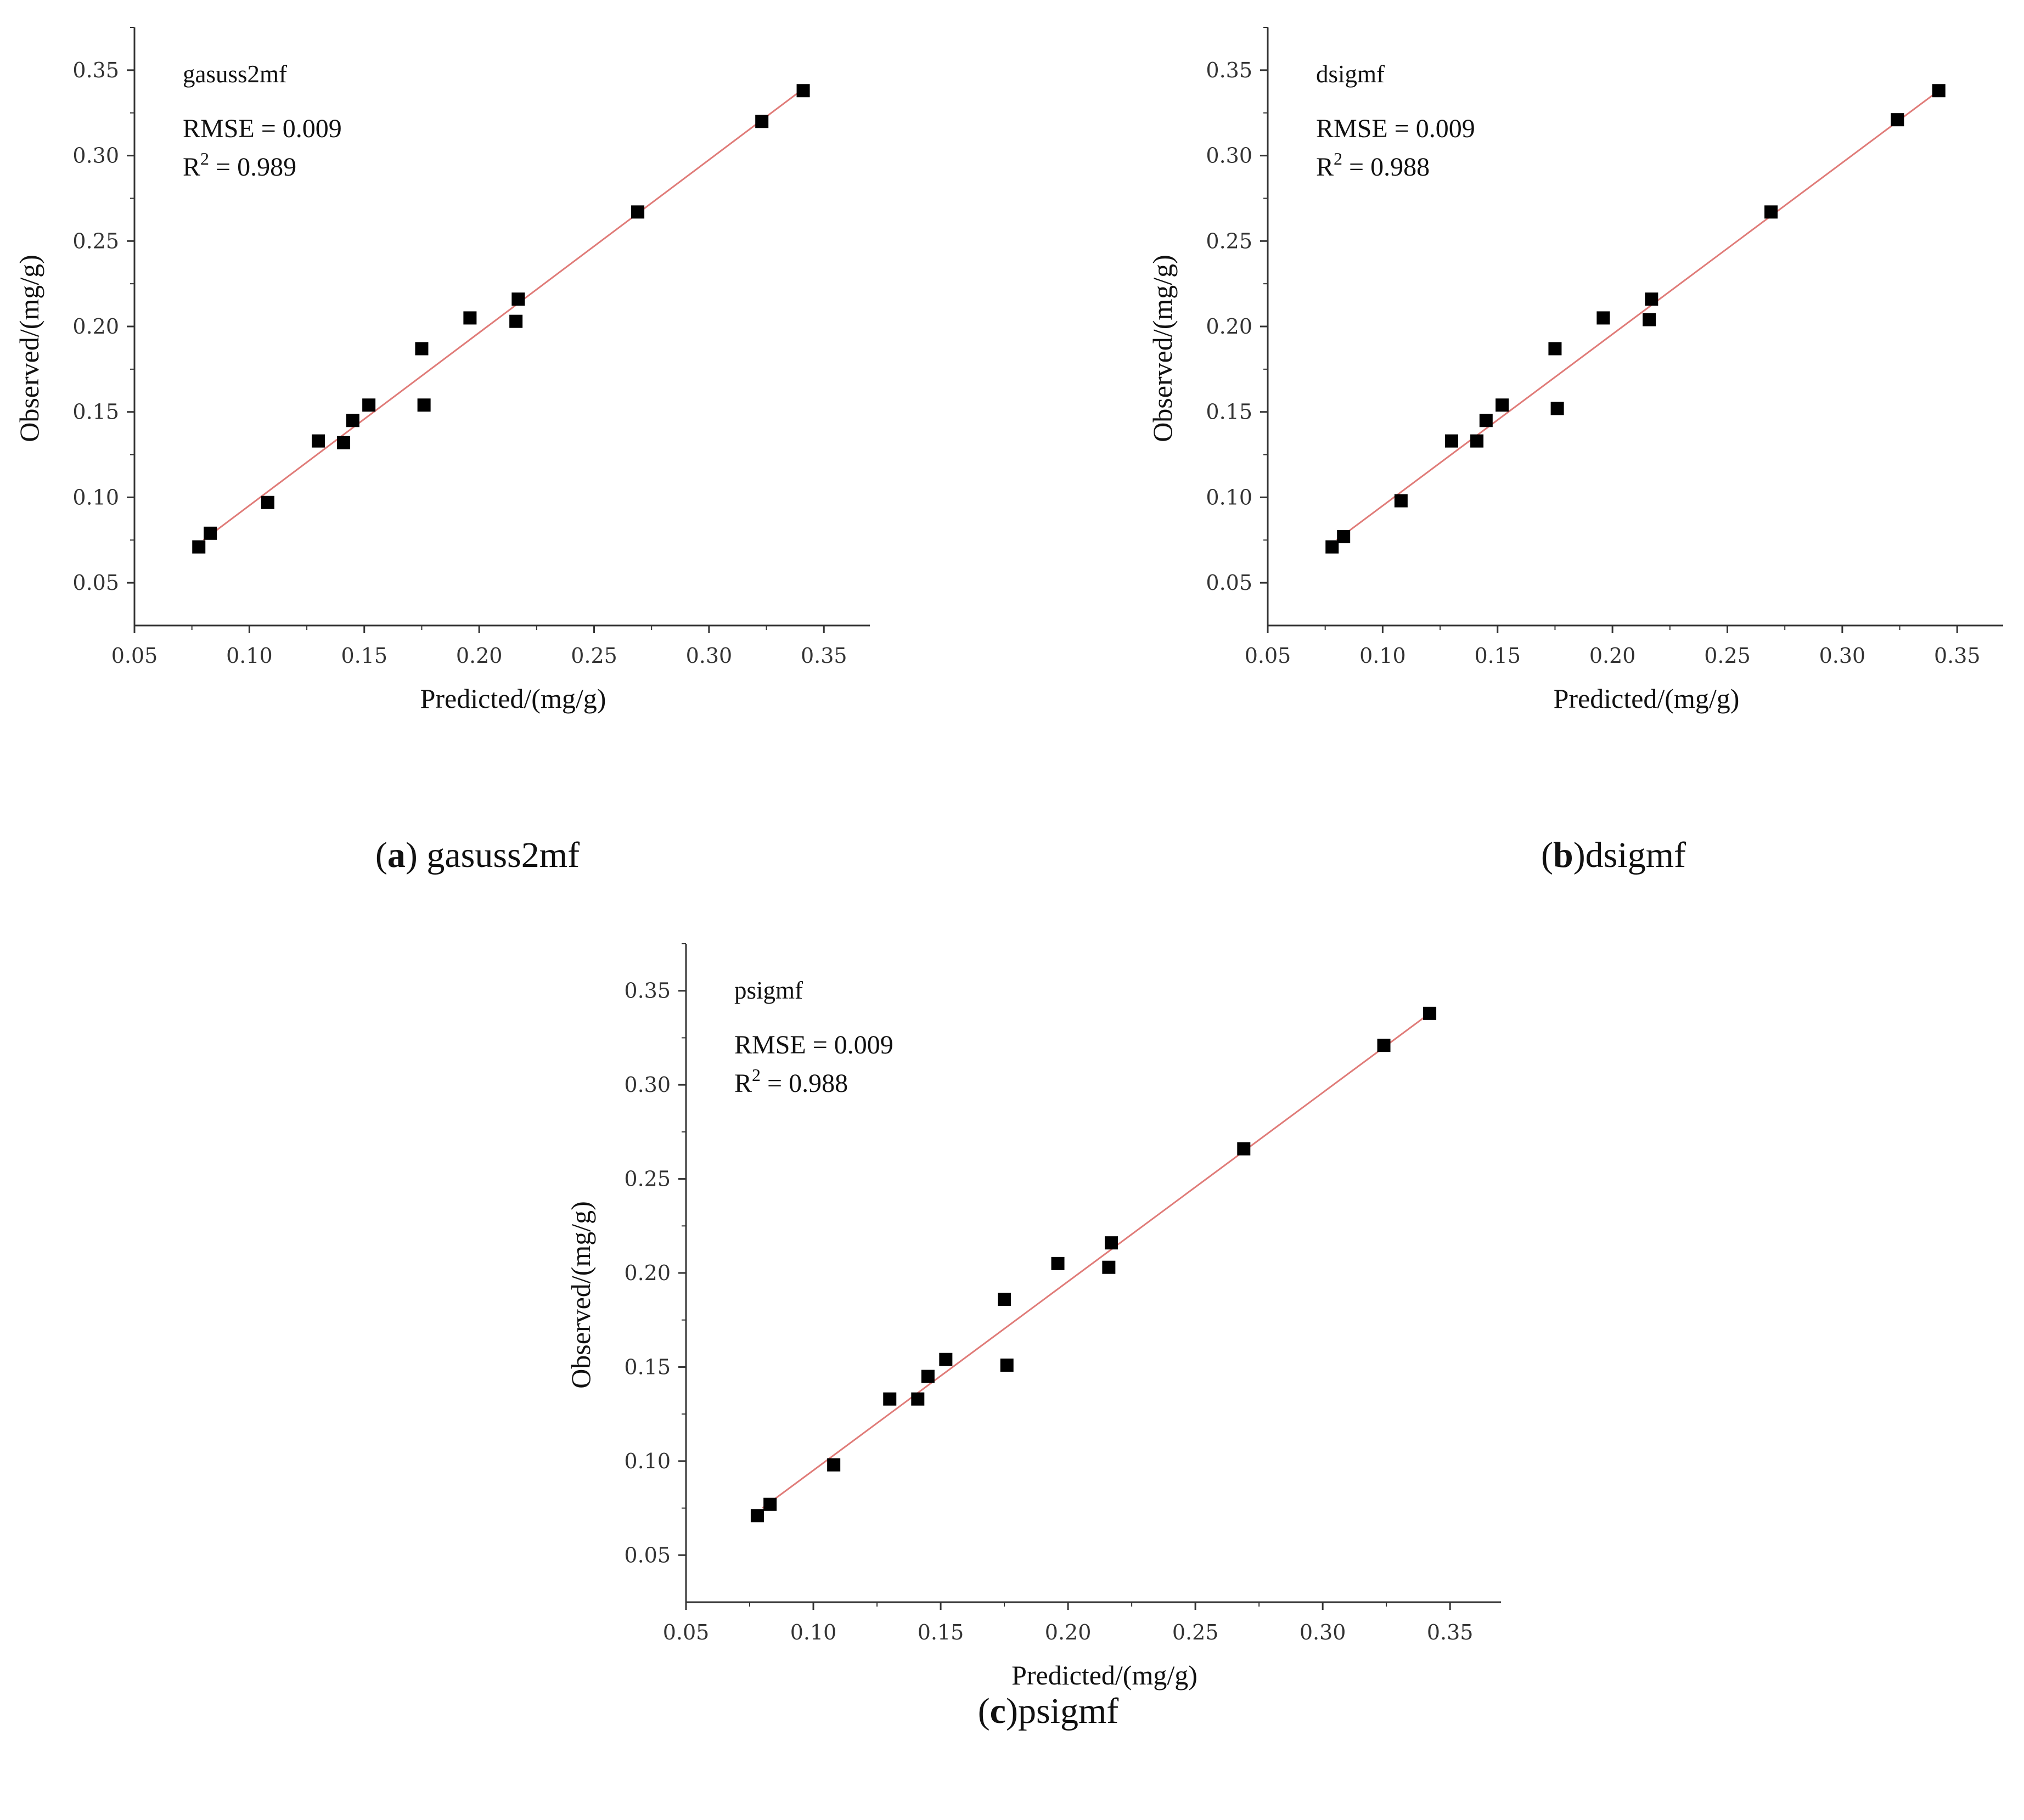 This screenshot has width=2024, height=1820. I want to click on x-axis-title: Predicted/(mg/g), so click(1647, 698).